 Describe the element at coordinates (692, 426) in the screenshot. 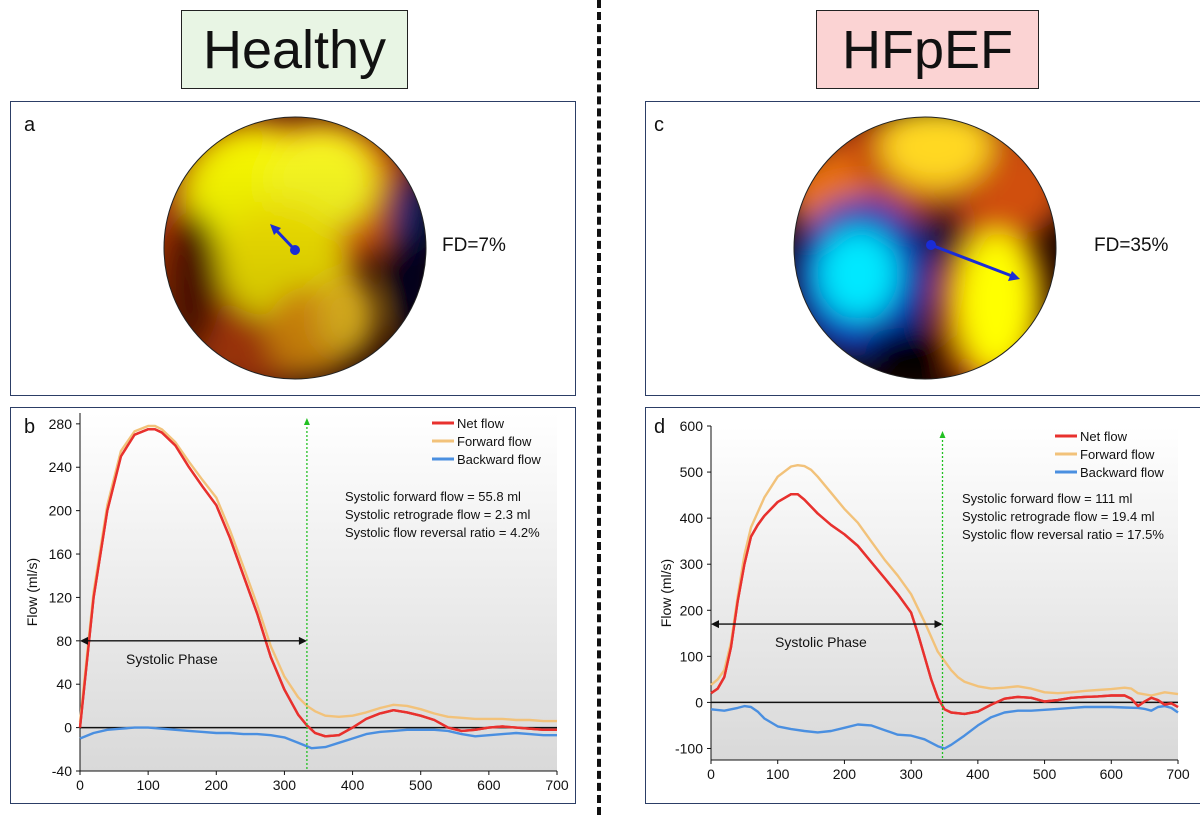

I see `y-tick-label: 600` at that location.